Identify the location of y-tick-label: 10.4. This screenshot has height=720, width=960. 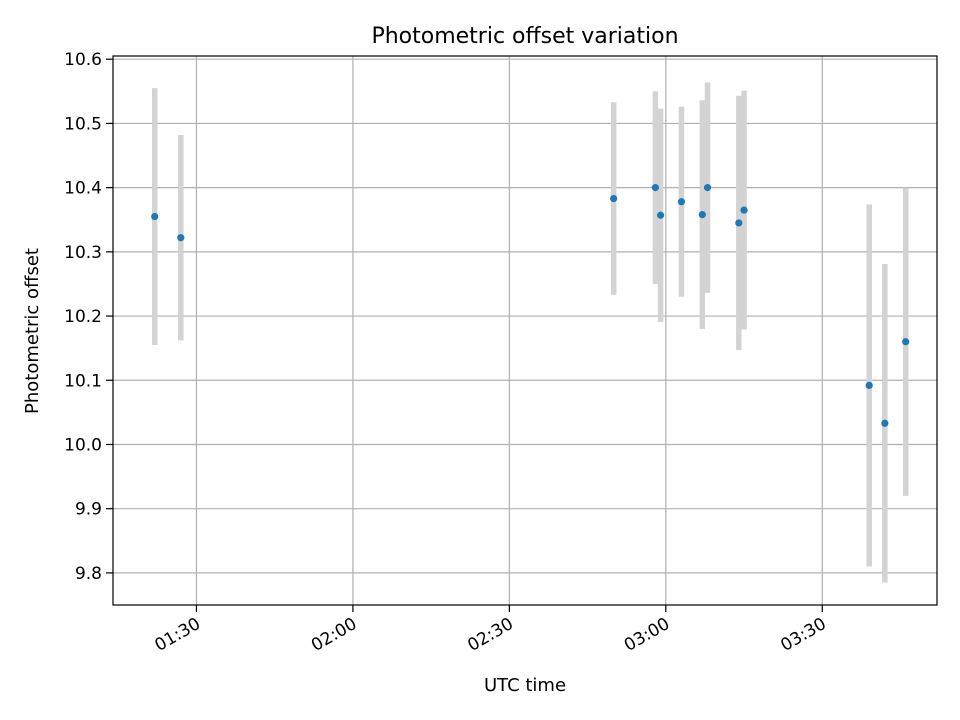
(83, 189).